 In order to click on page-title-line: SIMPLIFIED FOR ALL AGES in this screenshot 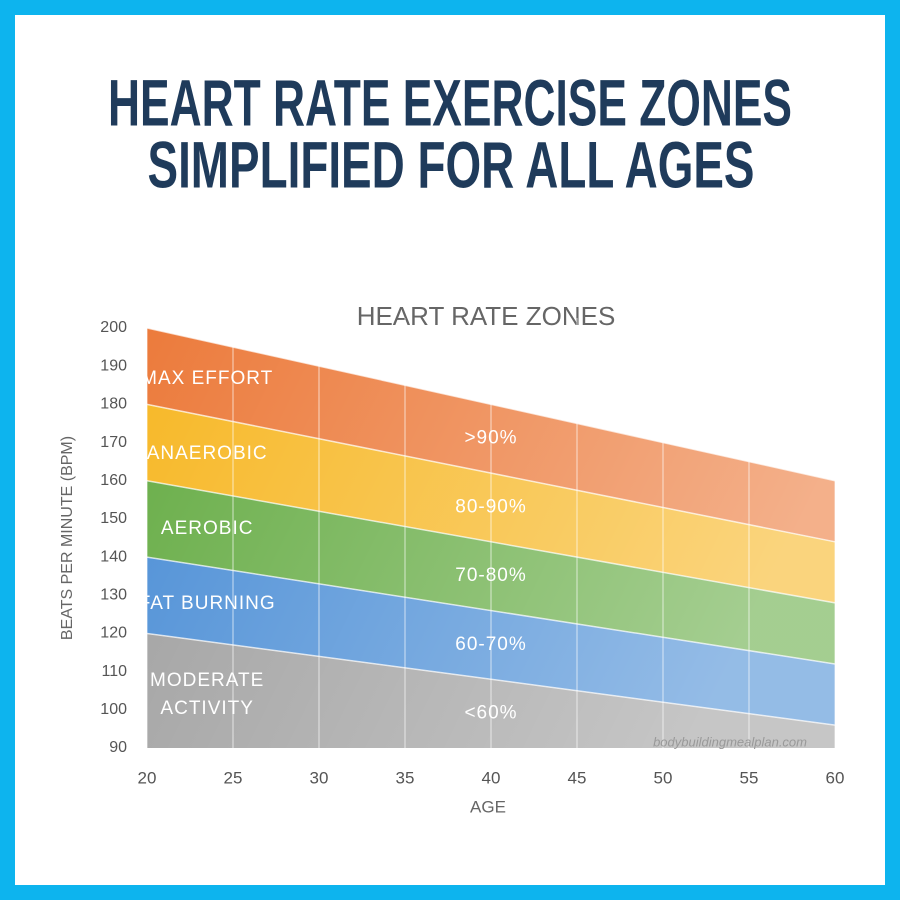, I will do `click(451, 164)`.